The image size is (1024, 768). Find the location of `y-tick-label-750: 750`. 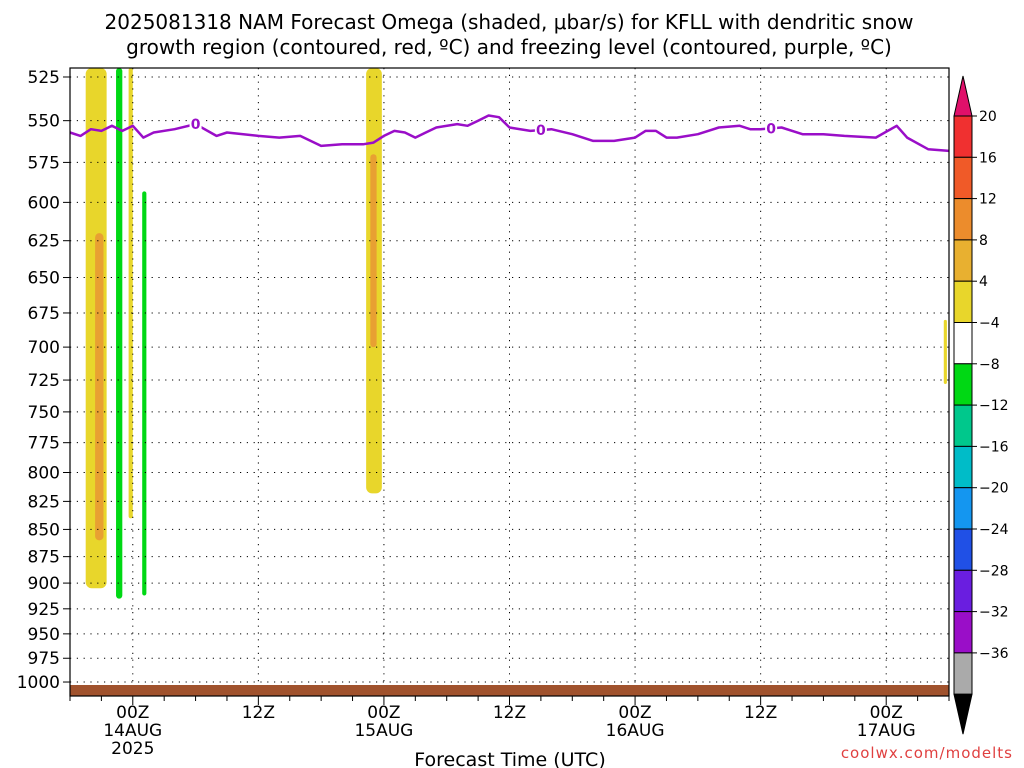

y-tick-label-750: 750 is located at coordinates (44, 413).